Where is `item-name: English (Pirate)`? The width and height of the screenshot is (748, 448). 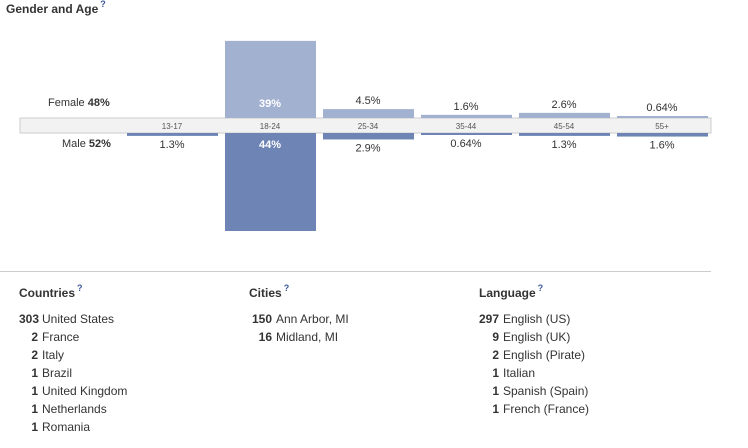 item-name: English (Pirate) is located at coordinates (544, 355).